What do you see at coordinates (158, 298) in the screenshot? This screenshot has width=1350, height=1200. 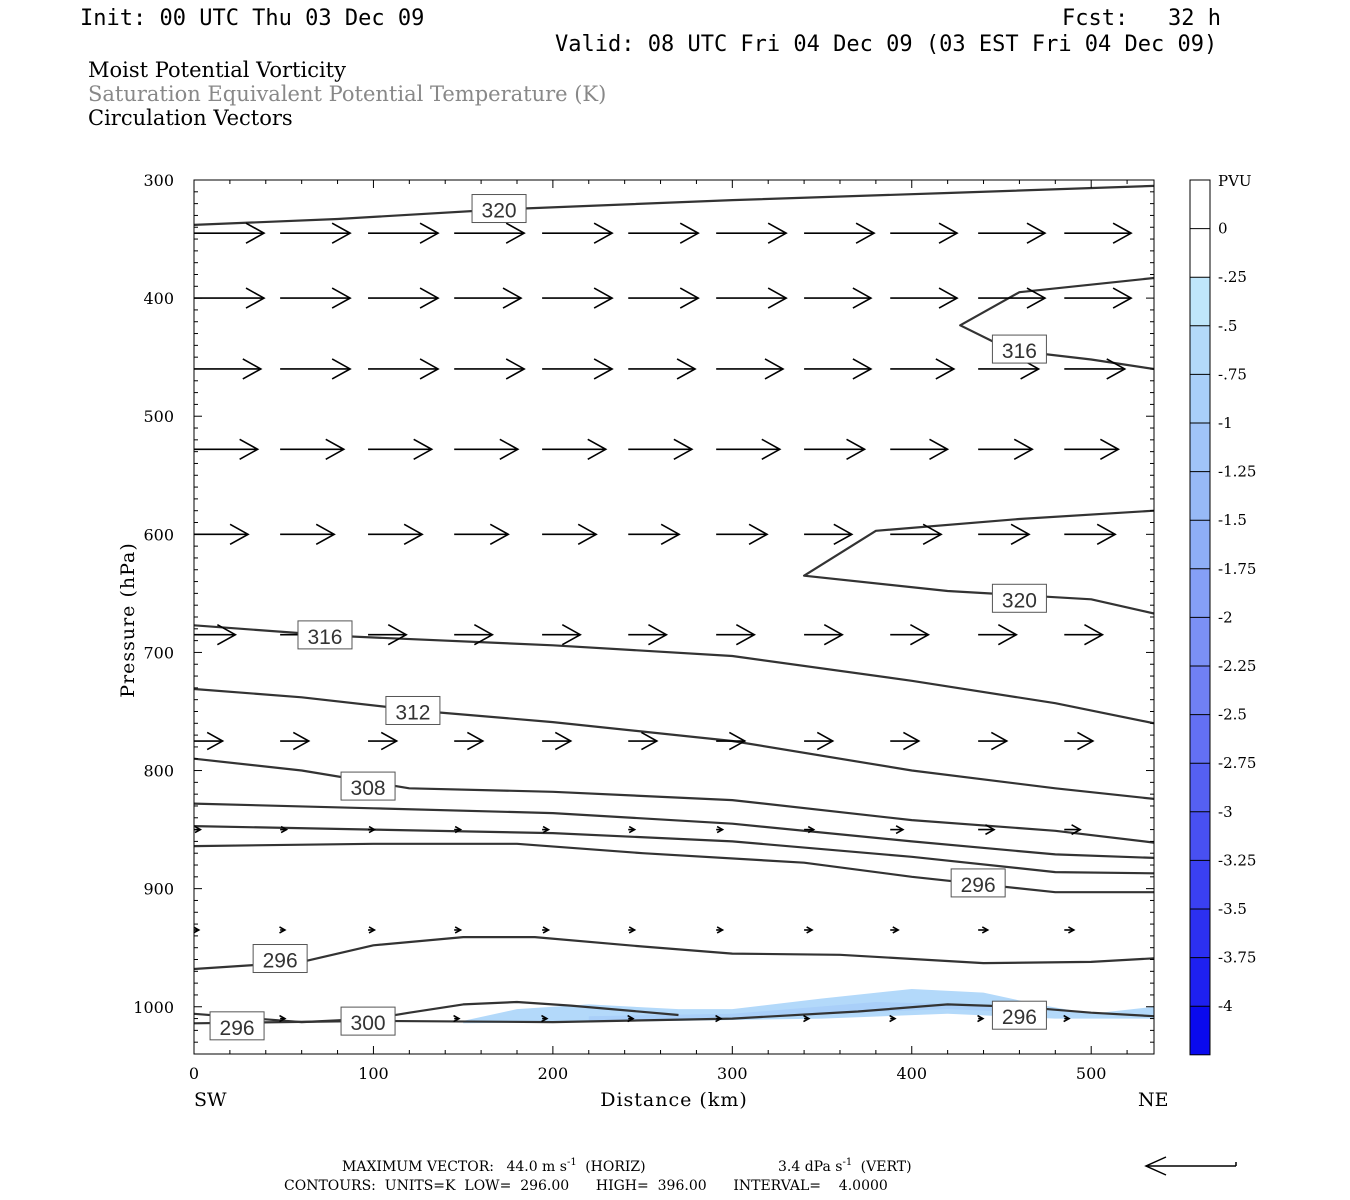 I see `y-tick-label-1: 400` at bounding box center [158, 298].